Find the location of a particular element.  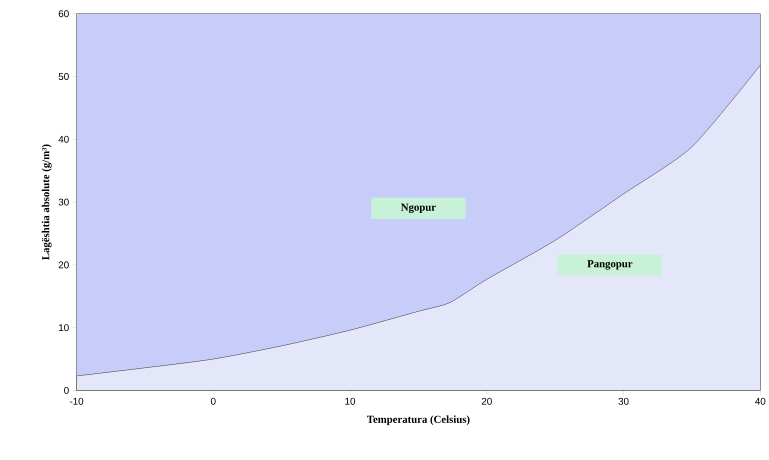

y-axis-title: Lagështia absolute (g/m³) is located at coordinates (47, 202).